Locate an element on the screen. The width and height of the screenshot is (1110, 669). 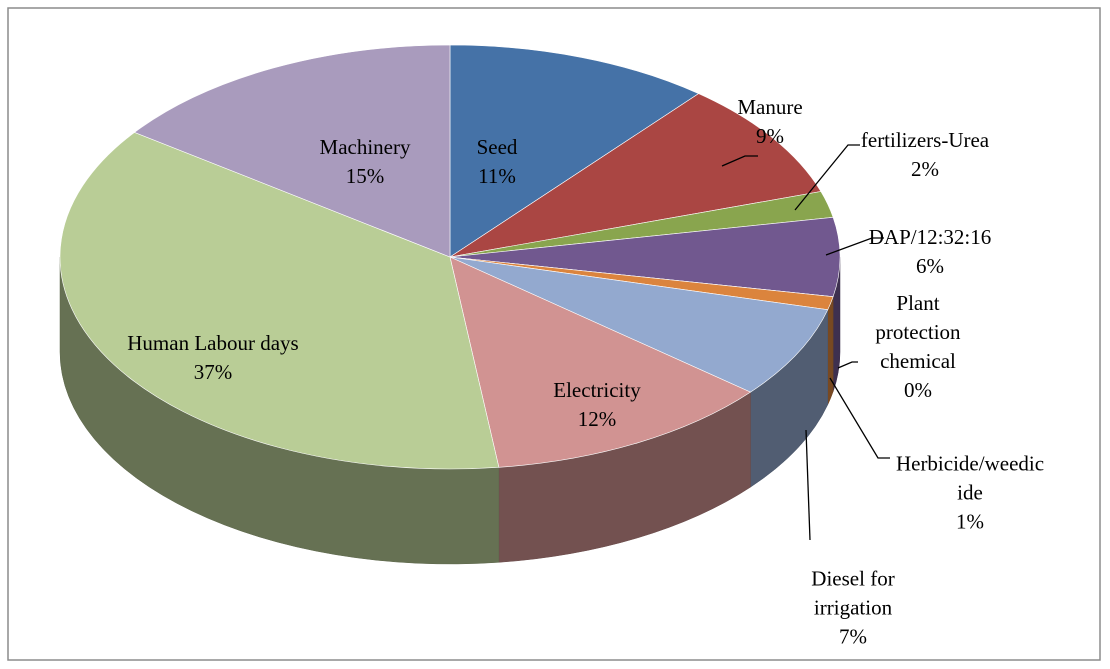
leader-lines is located at coordinates (805, 342).